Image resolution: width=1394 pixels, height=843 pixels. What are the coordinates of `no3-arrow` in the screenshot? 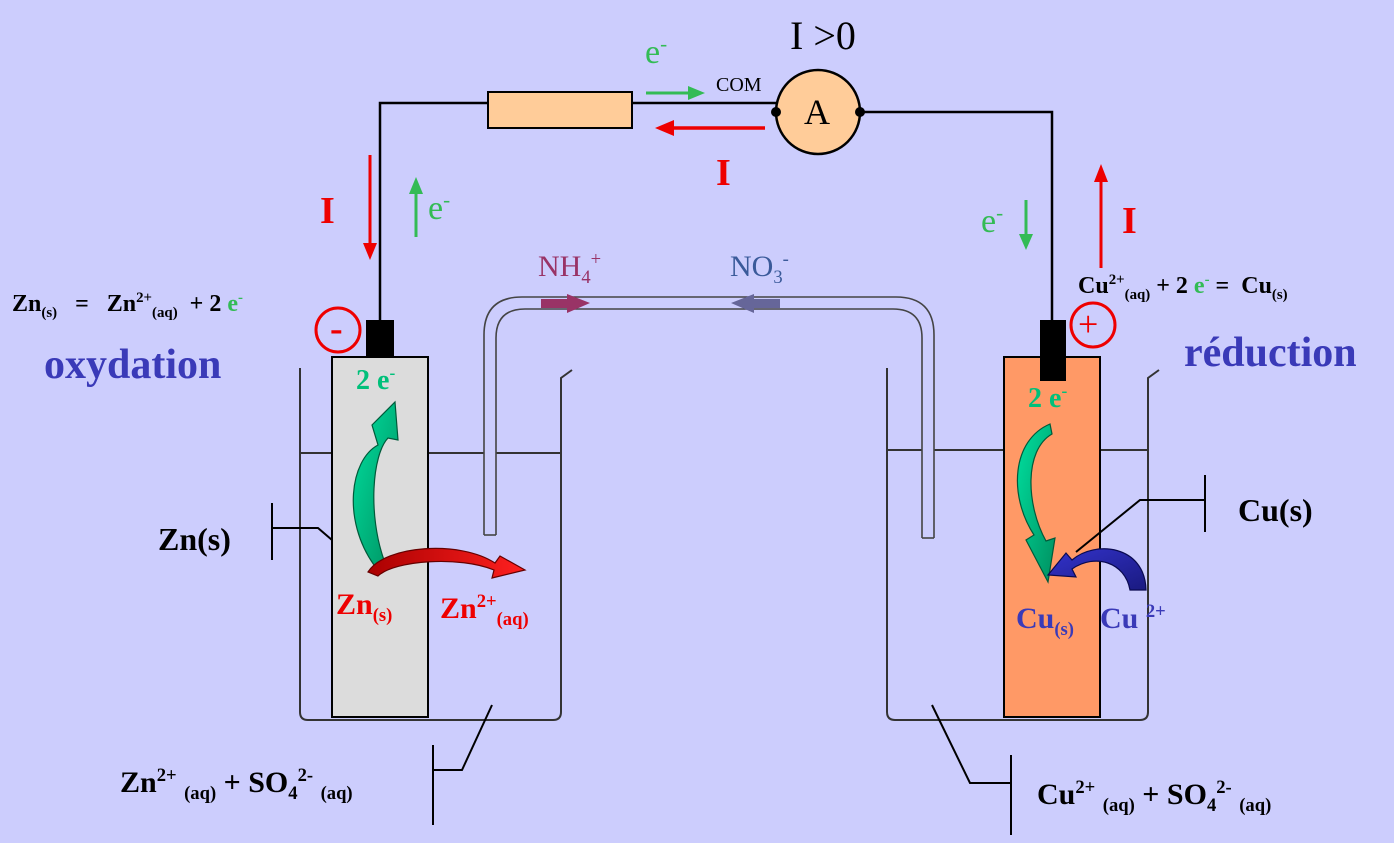 It's located at (755, 303).